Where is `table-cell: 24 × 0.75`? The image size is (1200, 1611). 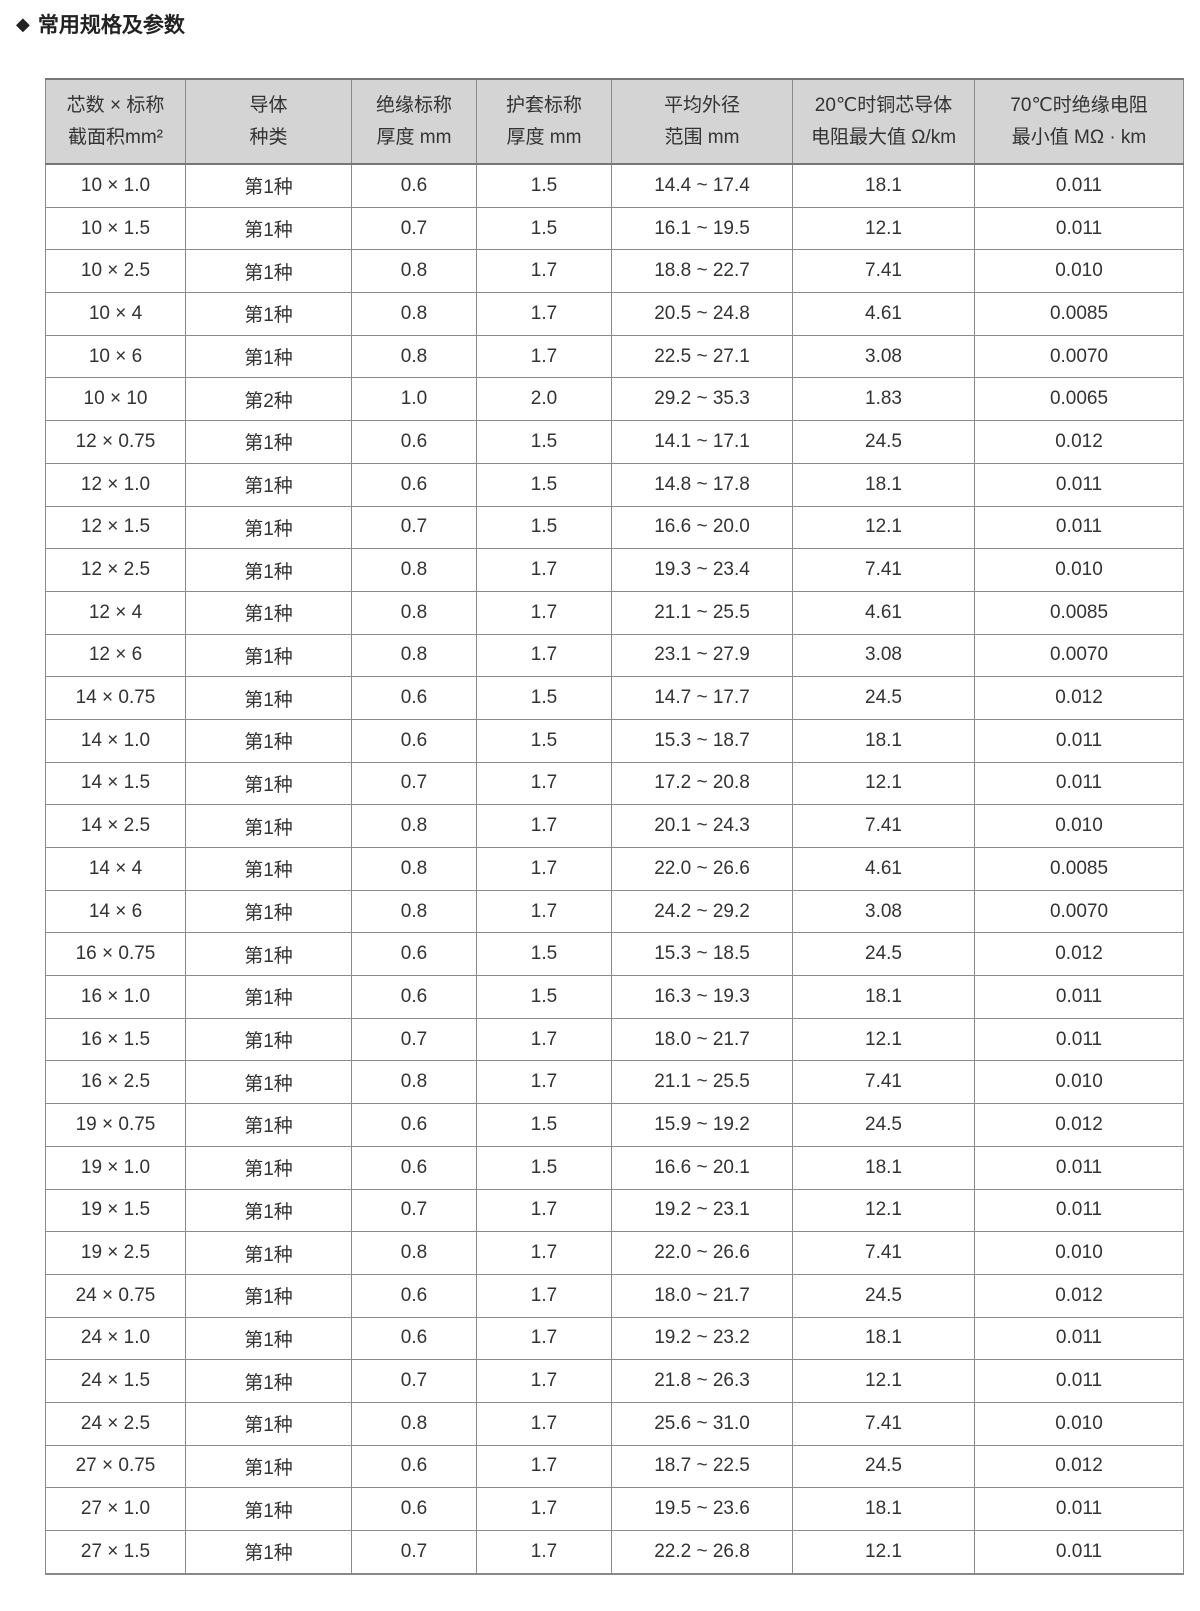
table-cell: 24 × 0.75 is located at coordinates (115, 1295).